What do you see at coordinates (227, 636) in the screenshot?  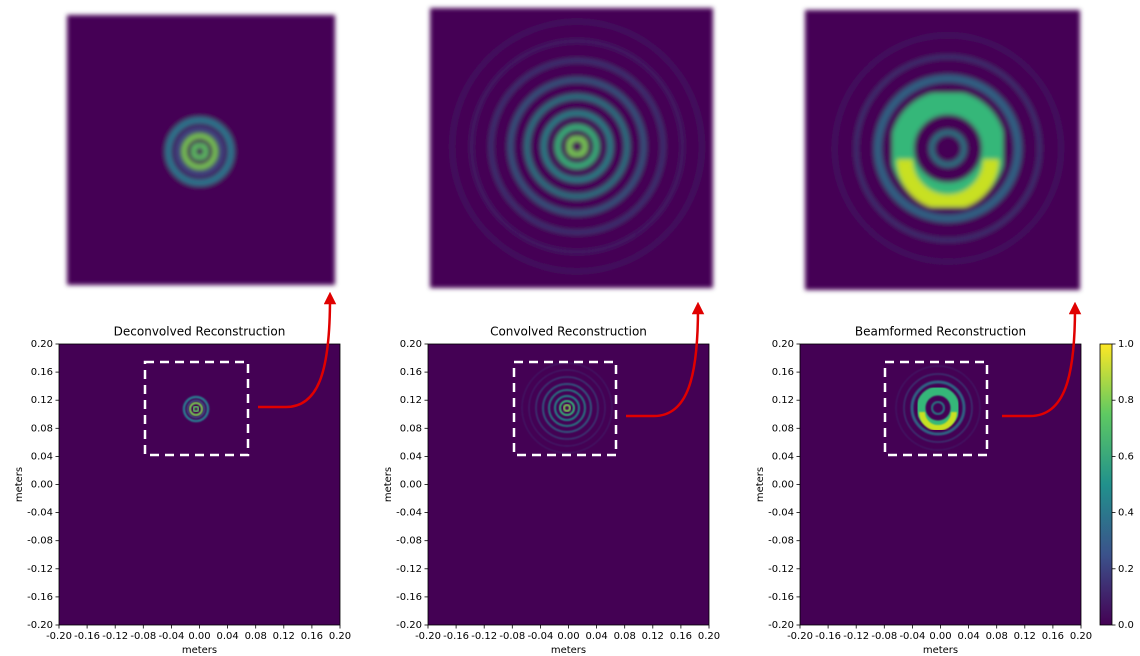 I see `x-tick-label: 0.04` at bounding box center [227, 636].